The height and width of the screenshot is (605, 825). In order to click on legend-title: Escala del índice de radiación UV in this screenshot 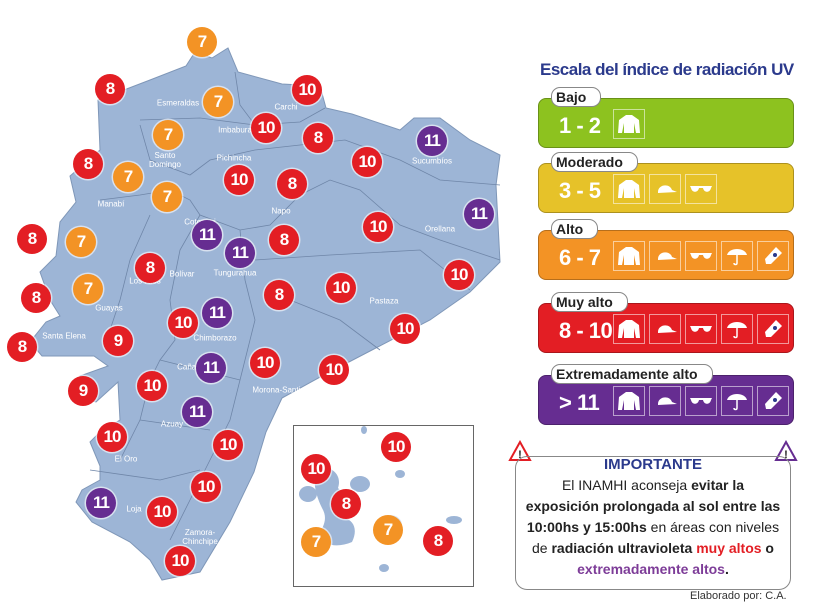, I will do `click(667, 69)`.